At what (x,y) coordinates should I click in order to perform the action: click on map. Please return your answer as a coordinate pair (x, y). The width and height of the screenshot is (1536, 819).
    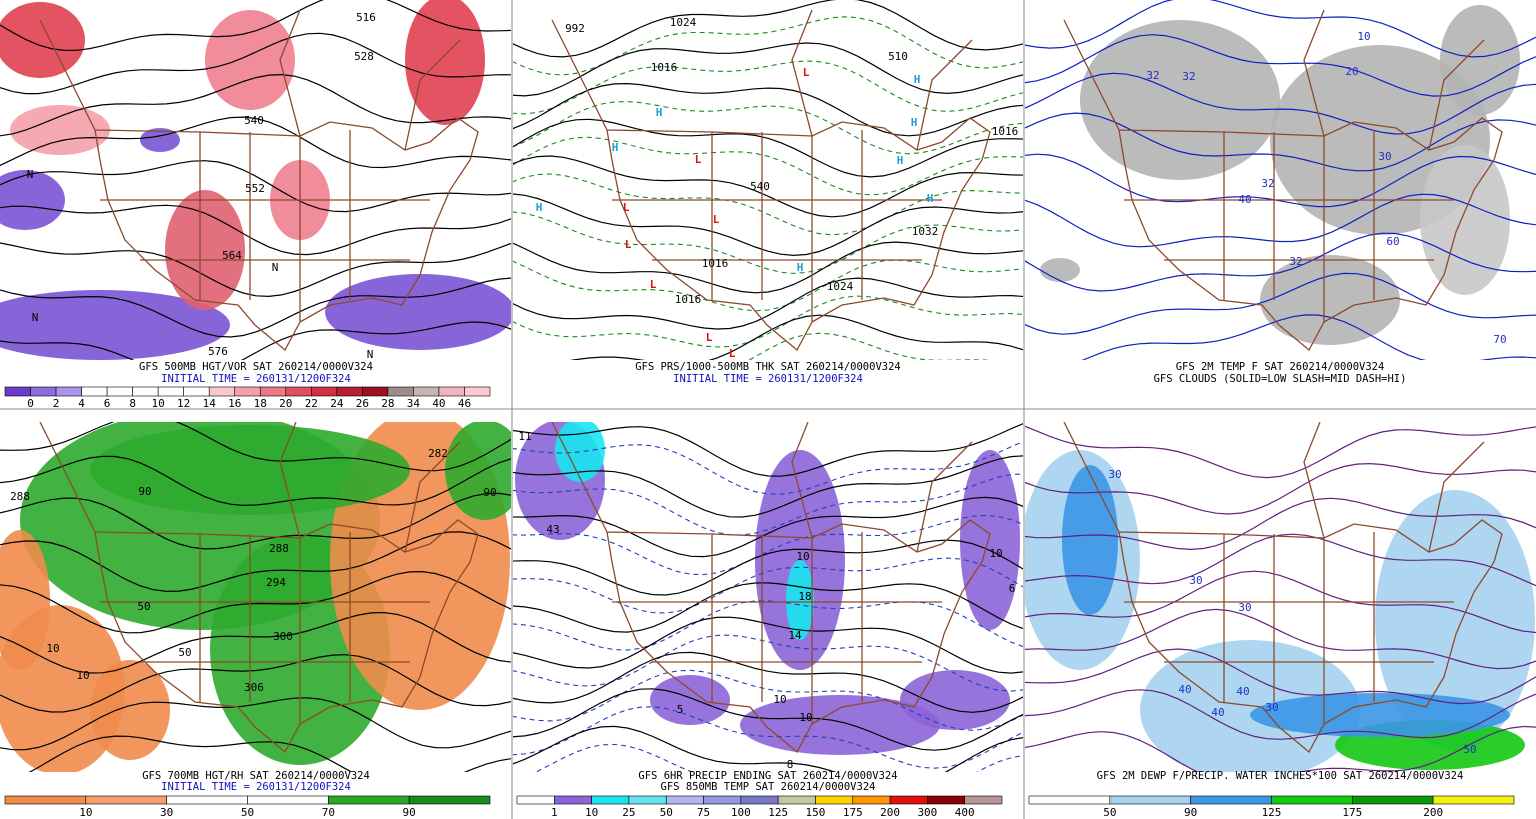
    Looking at the image, I should click on (1280, 180).